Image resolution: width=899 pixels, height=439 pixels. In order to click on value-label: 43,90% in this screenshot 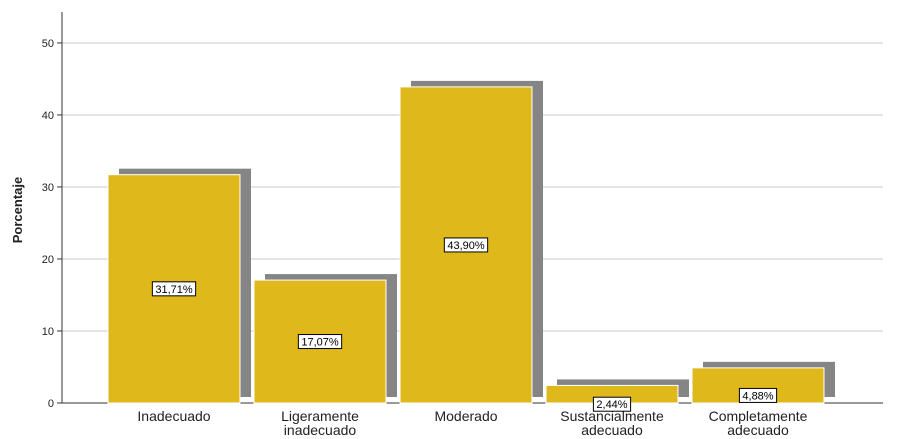, I will do `click(466, 246)`.